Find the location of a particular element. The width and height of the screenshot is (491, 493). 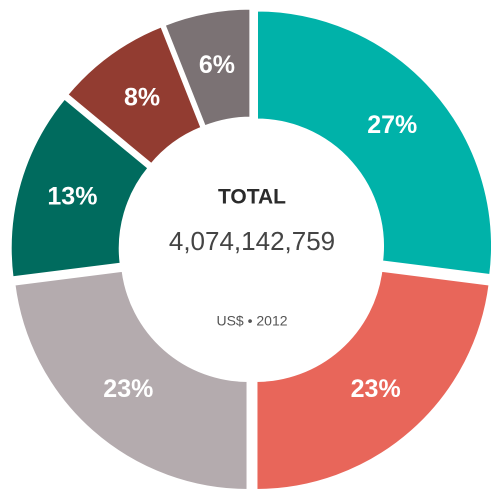

center-value: 4,074,142,759 is located at coordinates (252, 241).